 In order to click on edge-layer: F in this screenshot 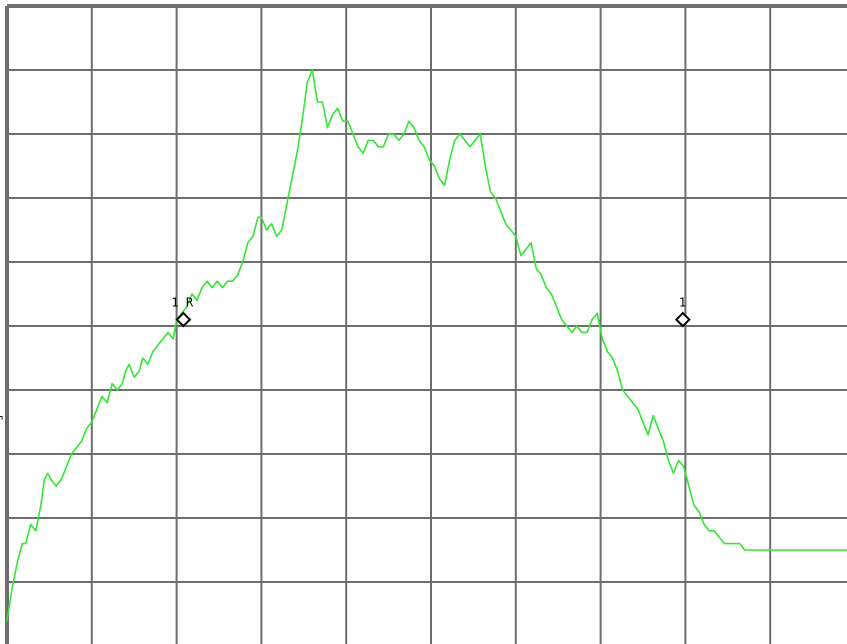, I will do `click(1, 417)`.